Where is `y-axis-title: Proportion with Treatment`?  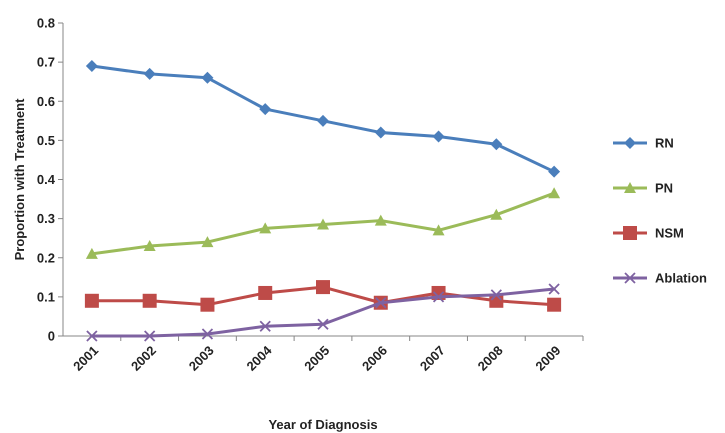 y-axis-title: Proportion with Treatment is located at coordinates (19, 179).